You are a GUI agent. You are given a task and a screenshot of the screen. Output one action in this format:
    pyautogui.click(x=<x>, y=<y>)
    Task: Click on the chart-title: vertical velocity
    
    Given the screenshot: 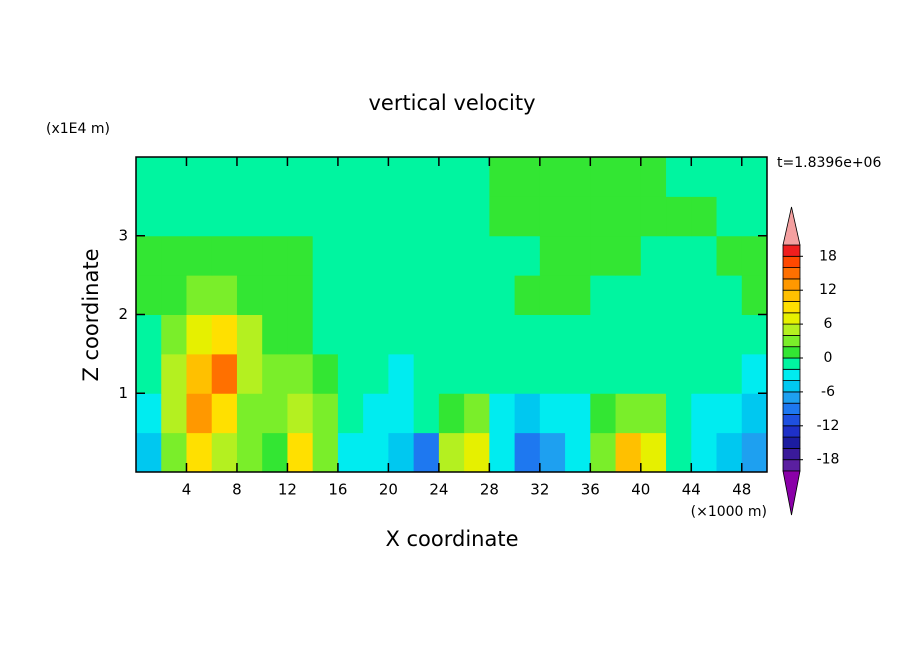 What is the action you would take?
    pyautogui.click(x=451, y=103)
    